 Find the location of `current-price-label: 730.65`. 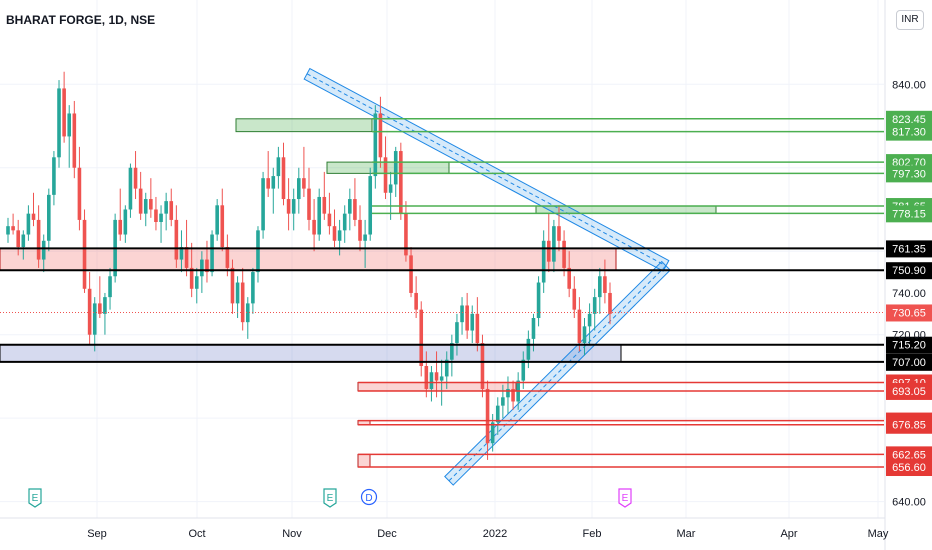

current-price-label: 730.65 is located at coordinates (909, 313).